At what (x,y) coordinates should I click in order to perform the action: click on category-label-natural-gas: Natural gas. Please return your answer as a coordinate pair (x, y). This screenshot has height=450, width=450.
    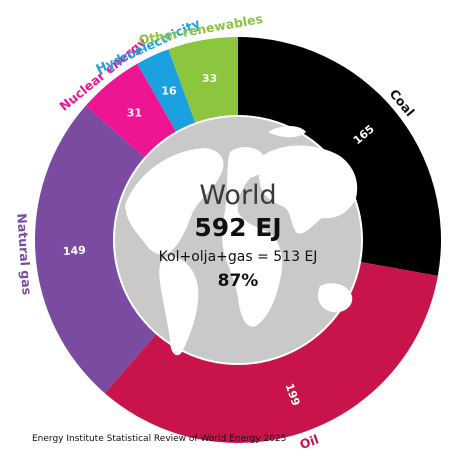
    Looking at the image, I should click on (24, 254).